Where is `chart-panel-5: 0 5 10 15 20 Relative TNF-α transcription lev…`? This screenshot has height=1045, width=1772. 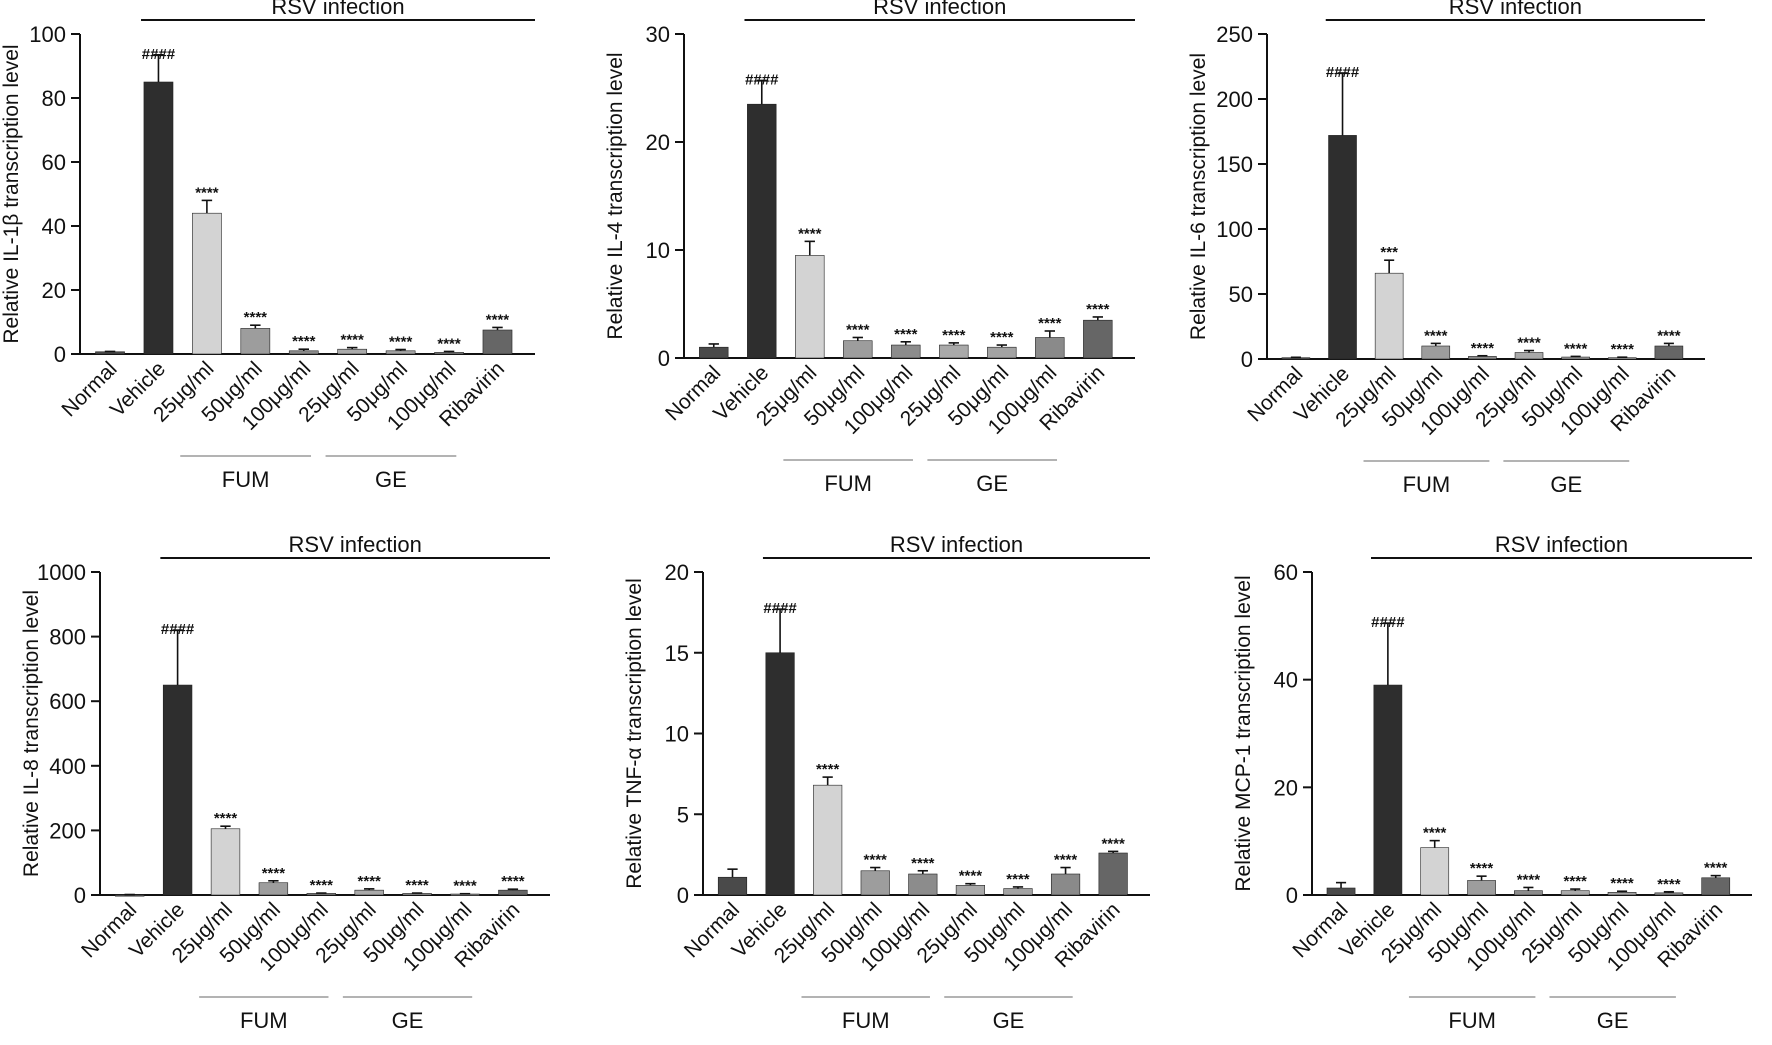
chart-panel-5: 0 5 10 15 20 Relative TNF-α transcription lev… is located at coordinates (886, 782).